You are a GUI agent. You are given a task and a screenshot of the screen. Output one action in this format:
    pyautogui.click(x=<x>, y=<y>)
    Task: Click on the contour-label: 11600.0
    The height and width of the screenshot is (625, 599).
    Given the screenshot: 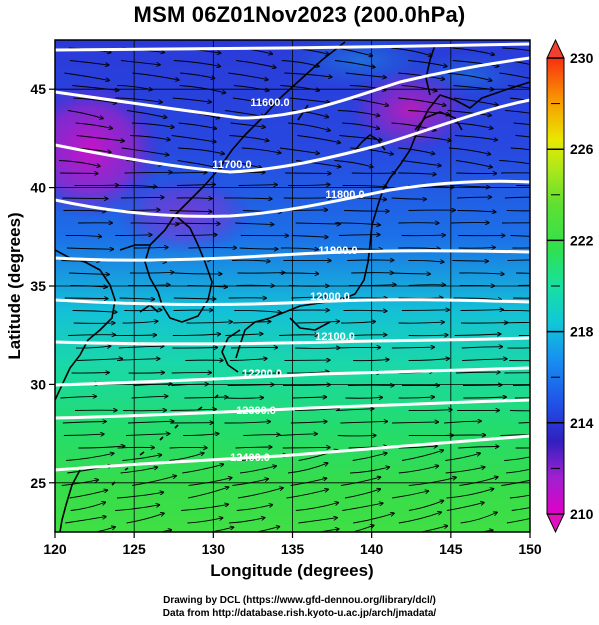 What is the action you would take?
    pyautogui.click(x=269, y=103)
    